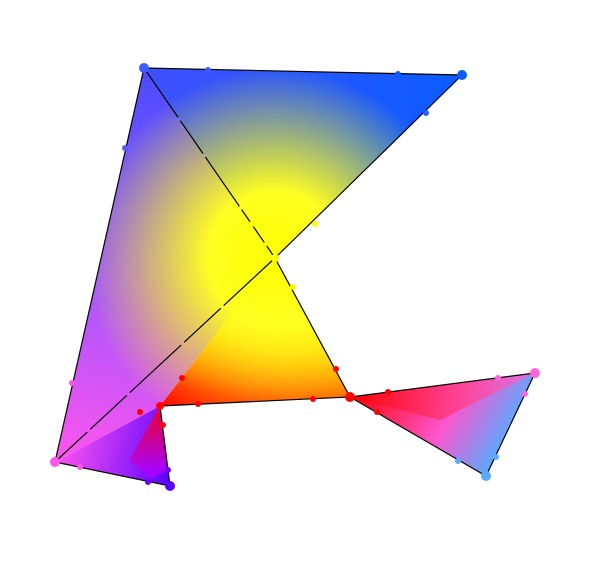 The image size is (601, 572). I want to click on wing-outline, so click(443, 424).